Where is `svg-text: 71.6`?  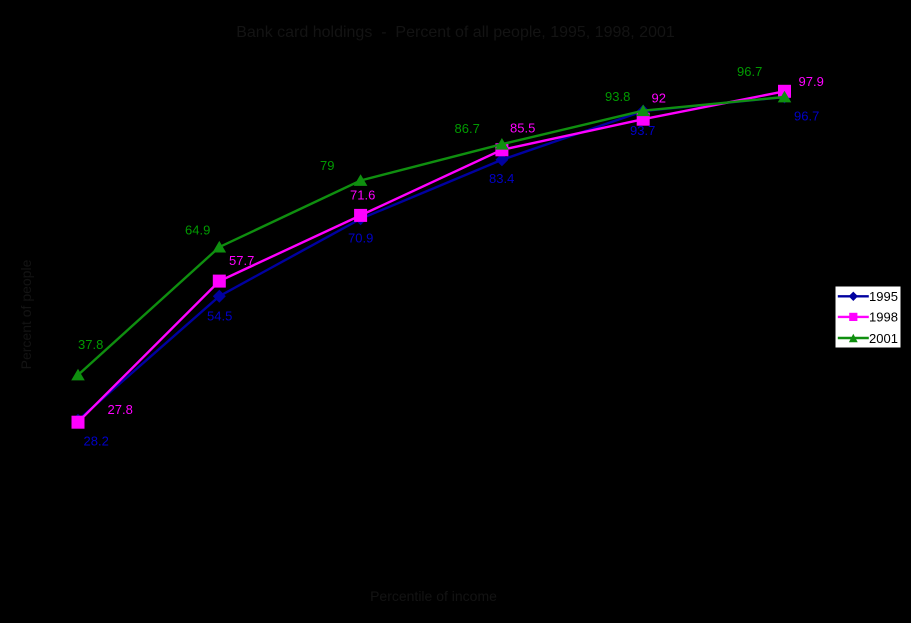
svg-text: 71.6 is located at coordinates (362, 195).